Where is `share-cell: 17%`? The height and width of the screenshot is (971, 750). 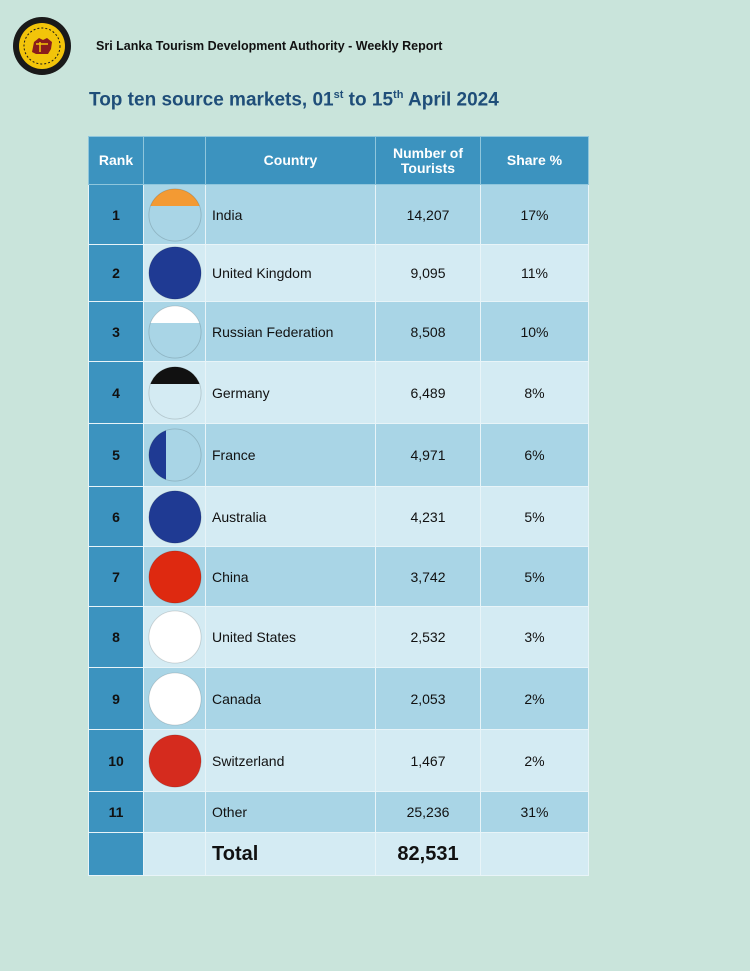 share-cell: 17% is located at coordinates (534, 214).